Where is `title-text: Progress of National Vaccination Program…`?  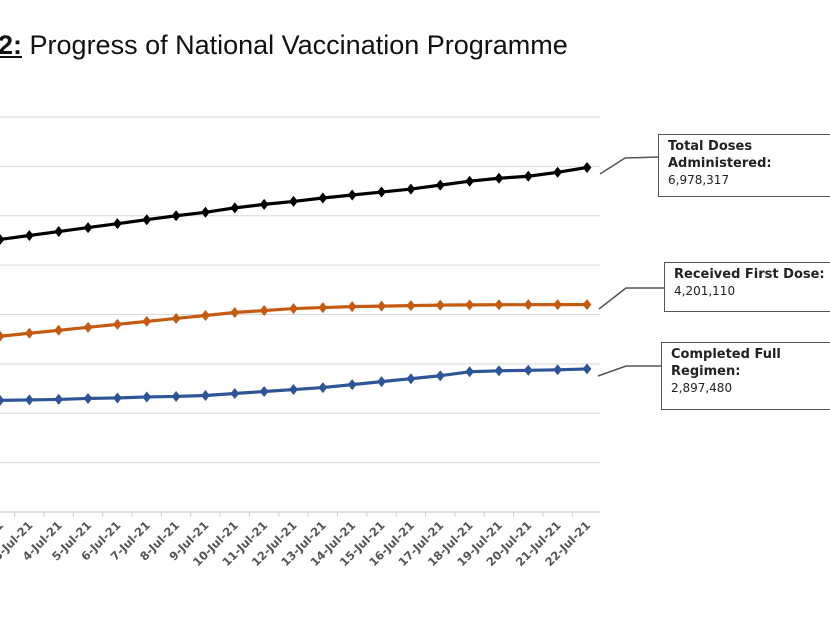
title-text: Progress of National Vaccination Program… is located at coordinates (298, 45).